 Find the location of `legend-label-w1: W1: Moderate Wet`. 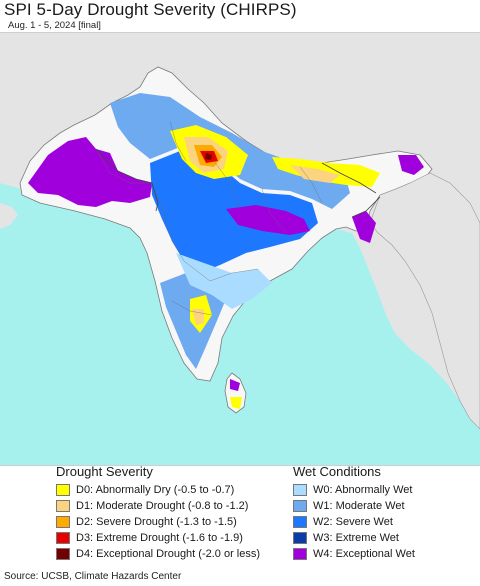

legend-label-w1: W1: Moderate Wet is located at coordinates (359, 506).